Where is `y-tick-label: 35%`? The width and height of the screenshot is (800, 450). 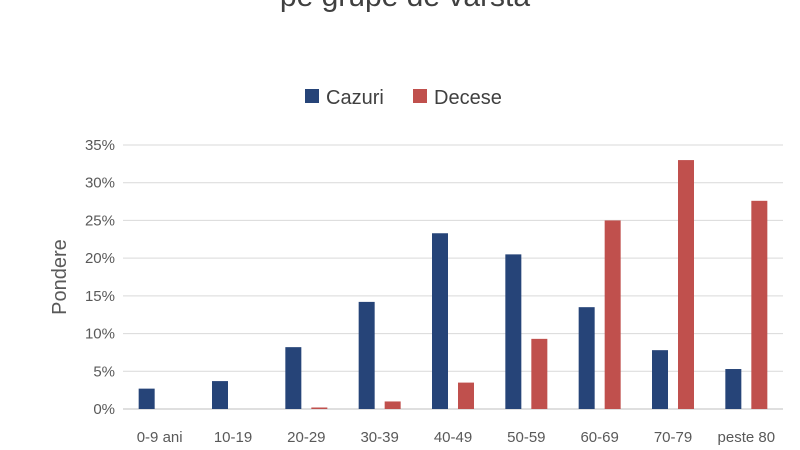
y-tick-label: 35% is located at coordinates (100, 145).